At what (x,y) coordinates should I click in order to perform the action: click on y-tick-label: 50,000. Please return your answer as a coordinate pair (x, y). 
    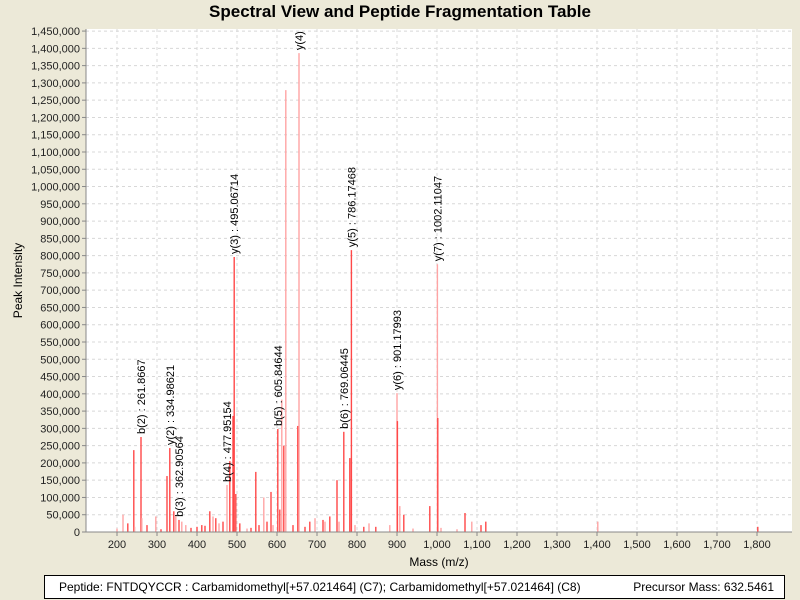
    Looking at the image, I should click on (63, 516).